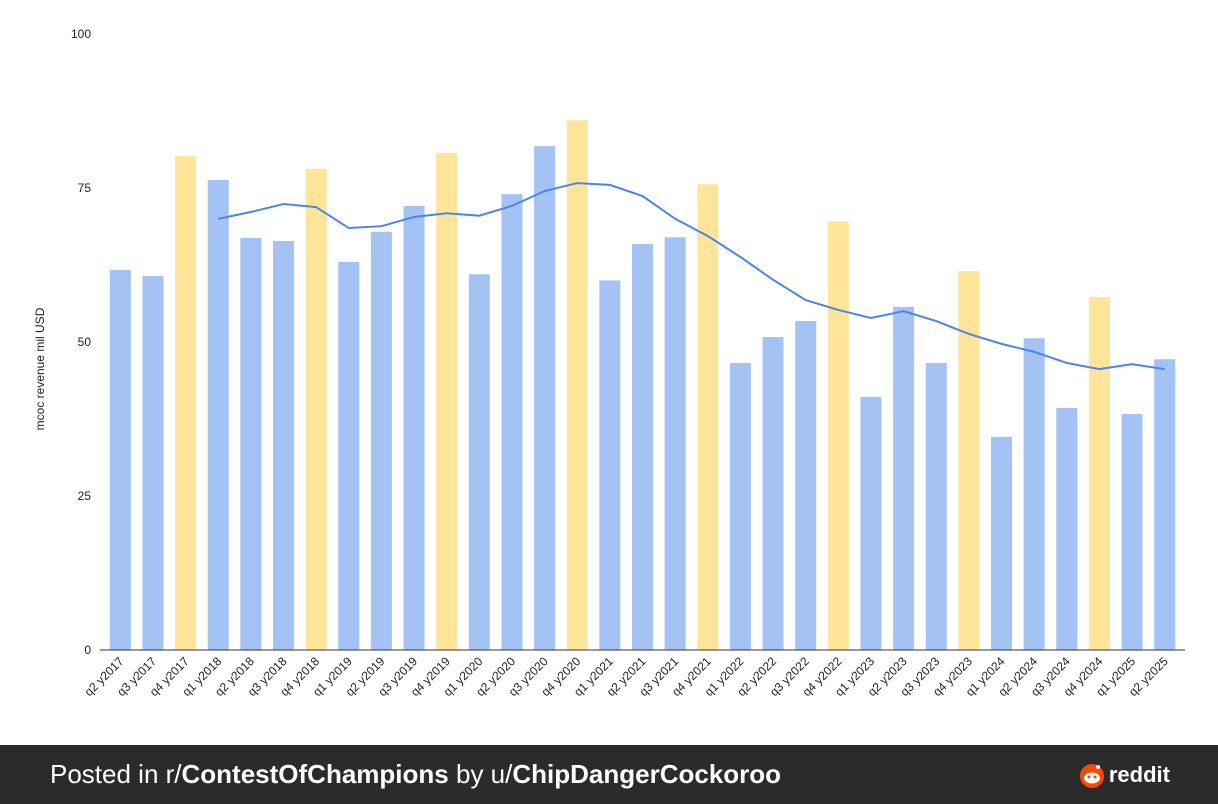  What do you see at coordinates (1139, 774) in the screenshot?
I see `brand-text: reddit` at bounding box center [1139, 774].